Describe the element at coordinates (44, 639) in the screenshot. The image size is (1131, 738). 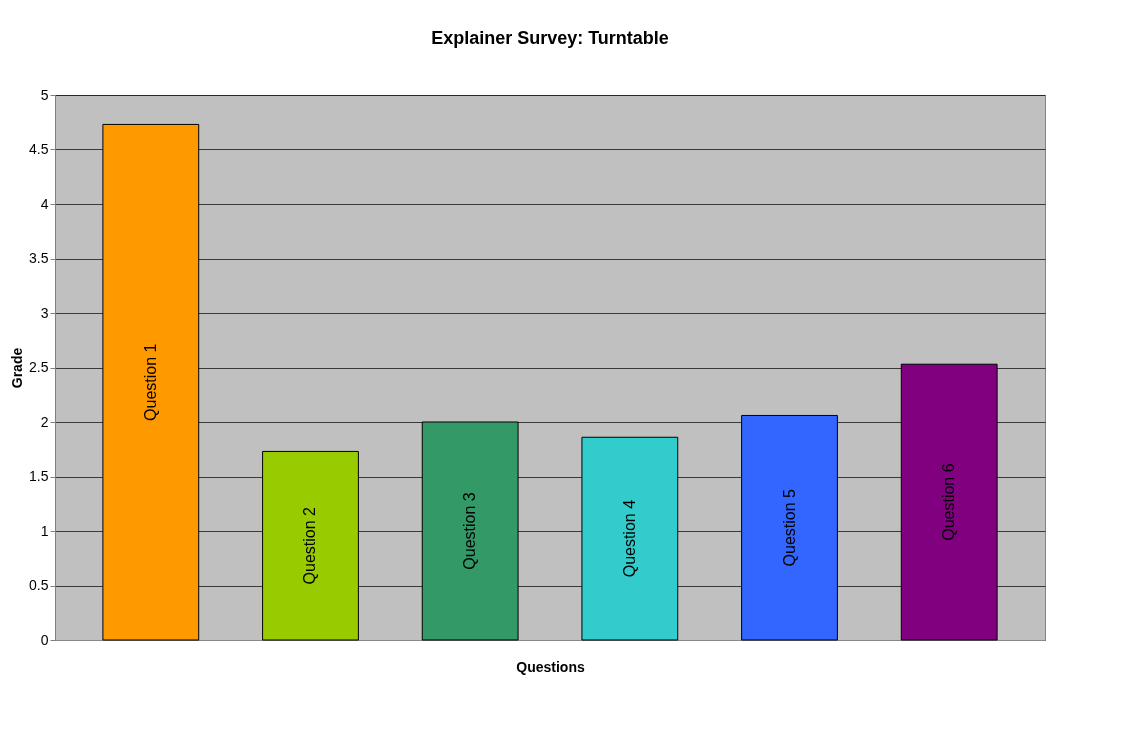
I see `y-tick-label: 0` at that location.